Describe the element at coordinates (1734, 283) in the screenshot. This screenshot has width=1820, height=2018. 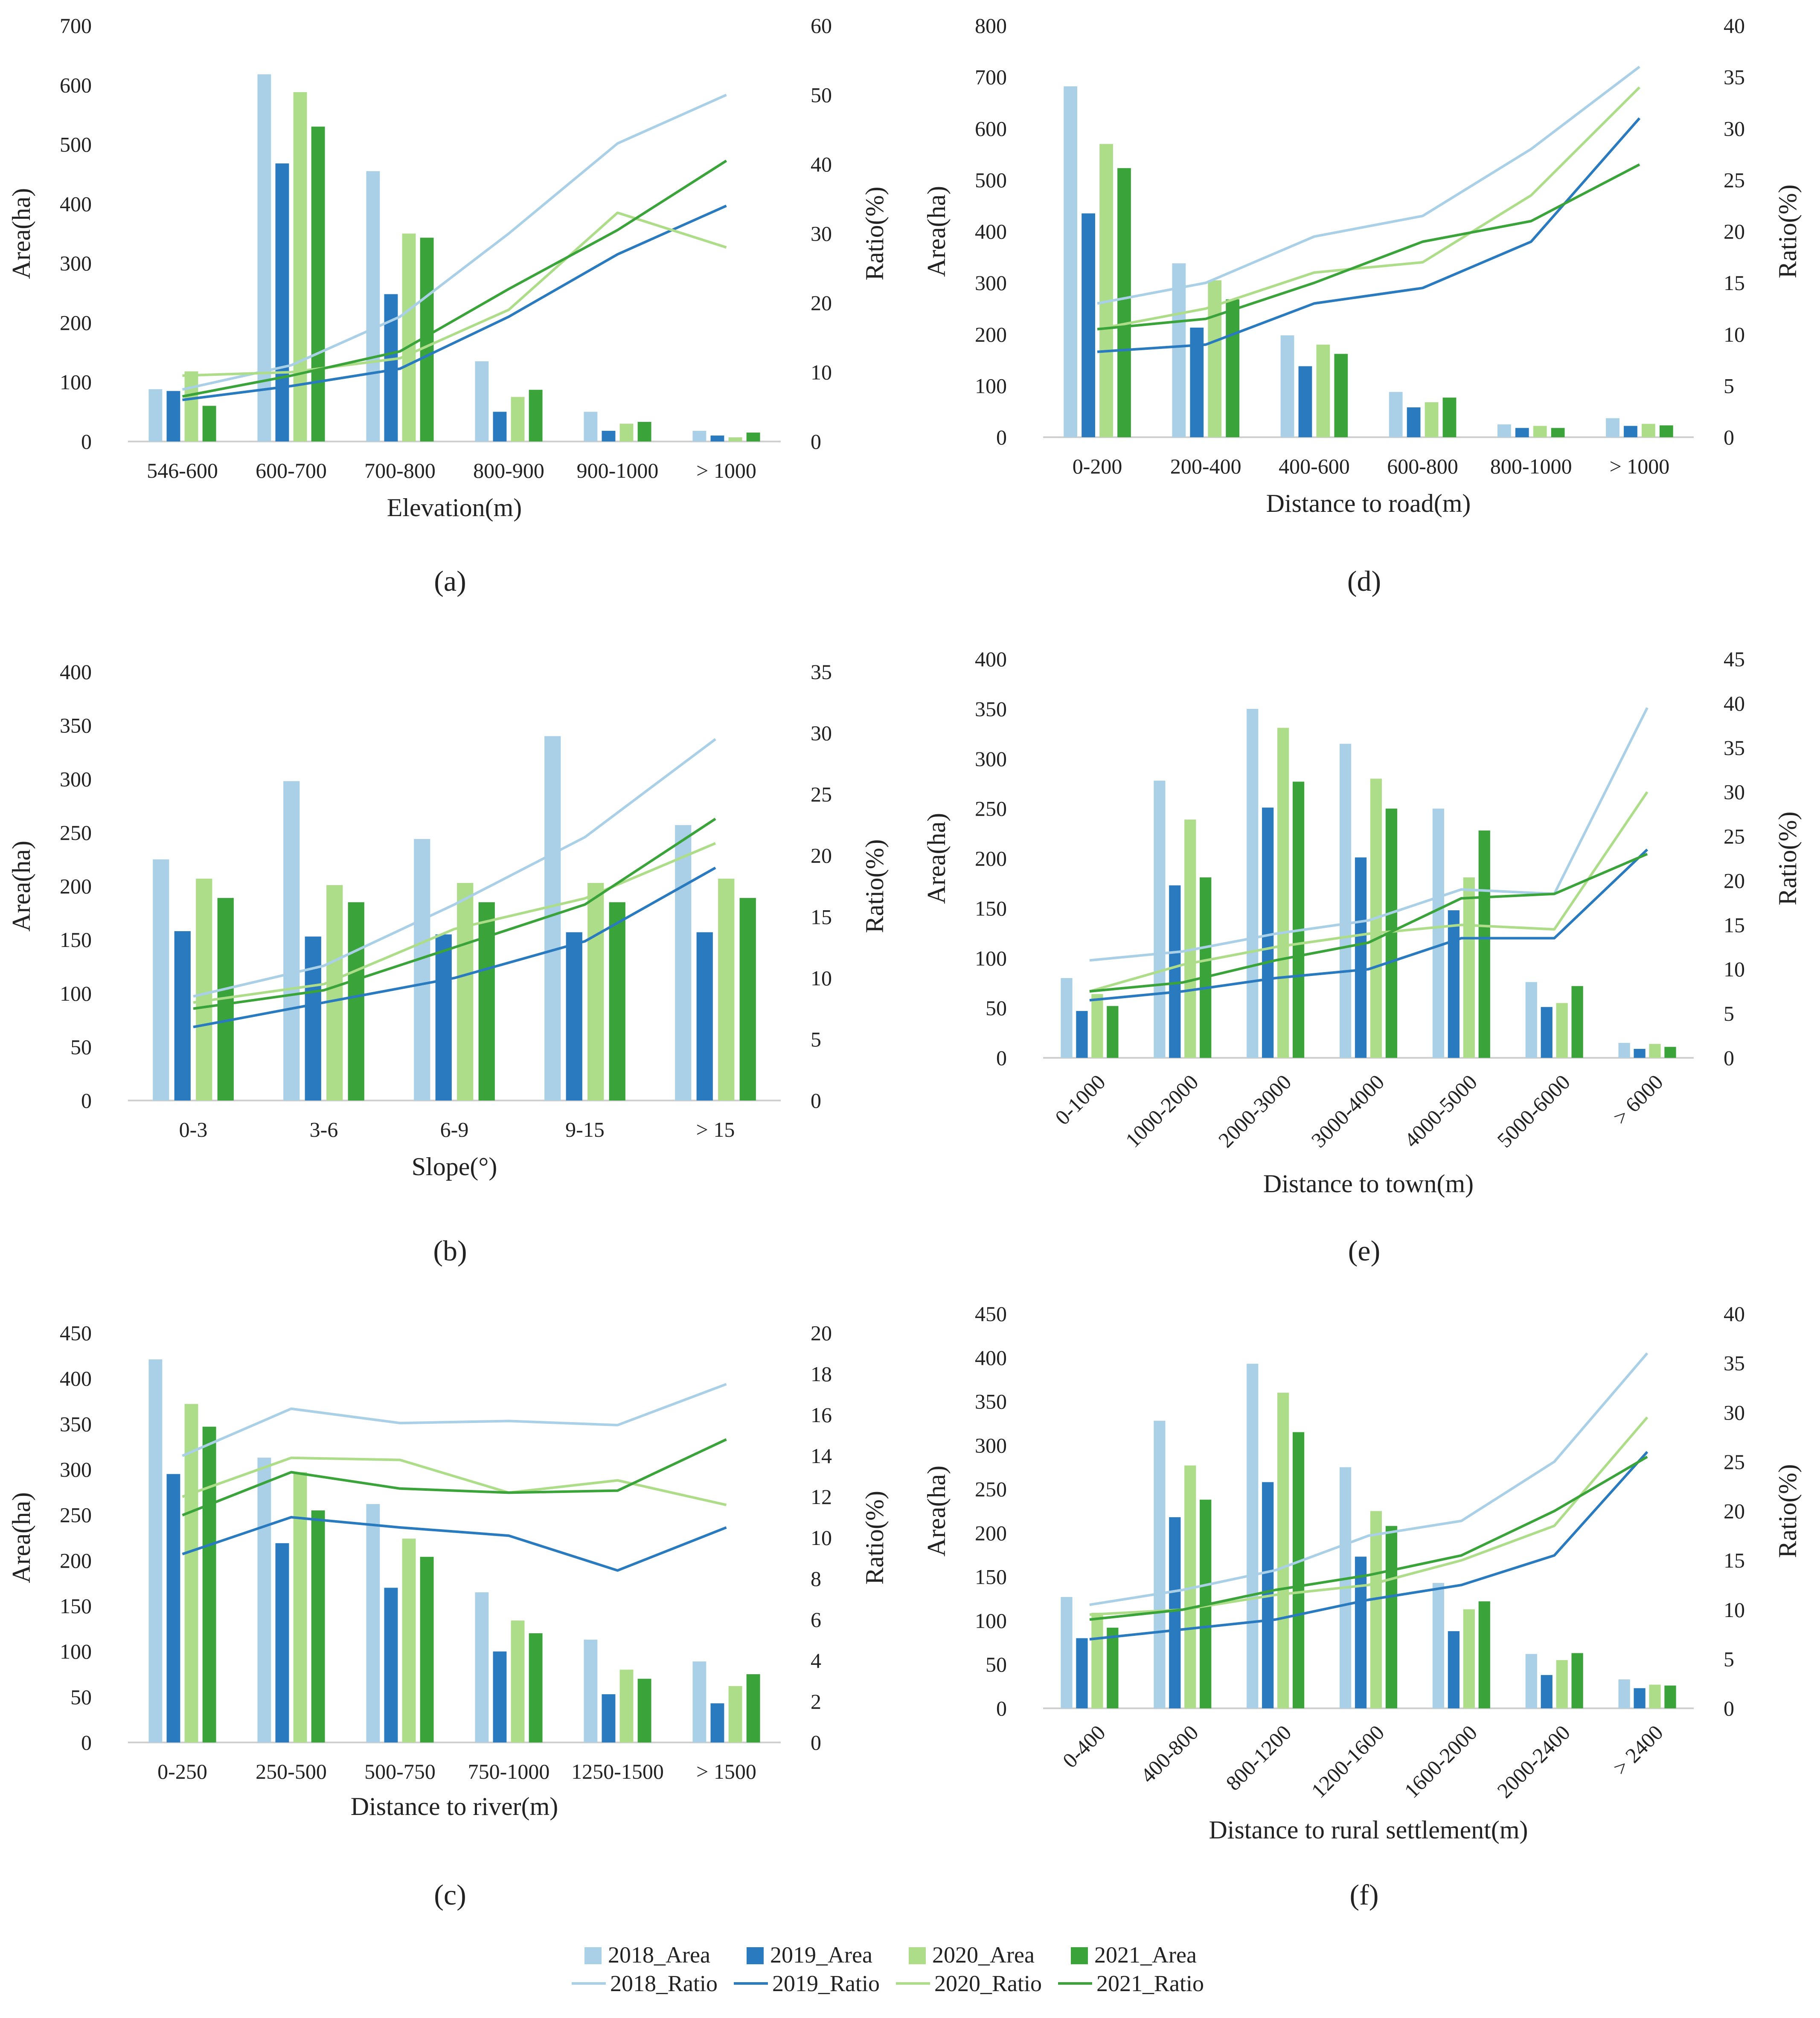
I see `y-right-tick-label: 15` at that location.